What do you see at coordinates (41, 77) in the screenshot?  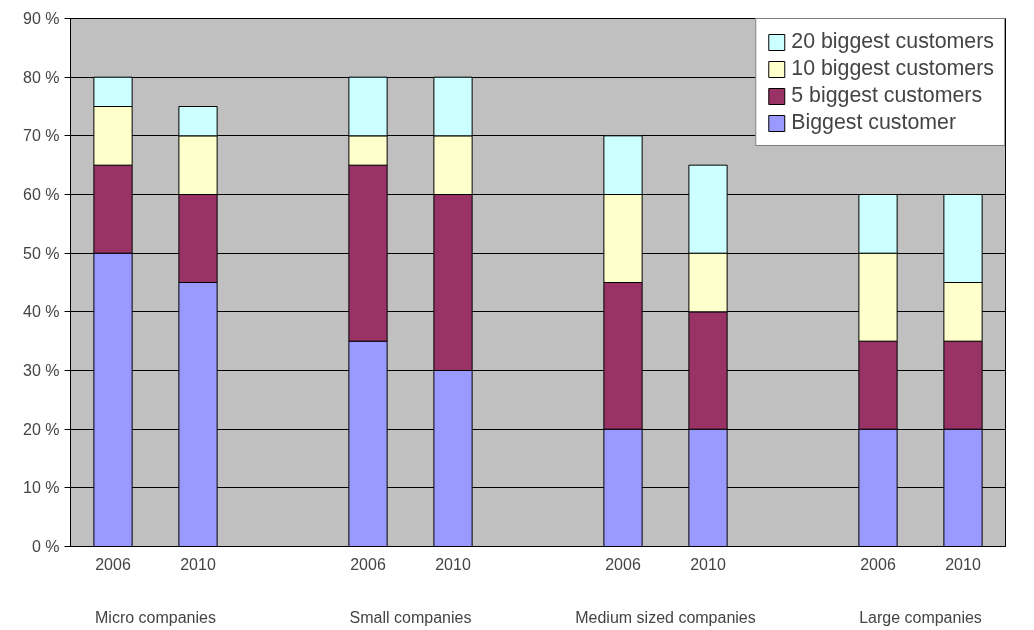 I see `y-tick-label: 80 %` at bounding box center [41, 77].